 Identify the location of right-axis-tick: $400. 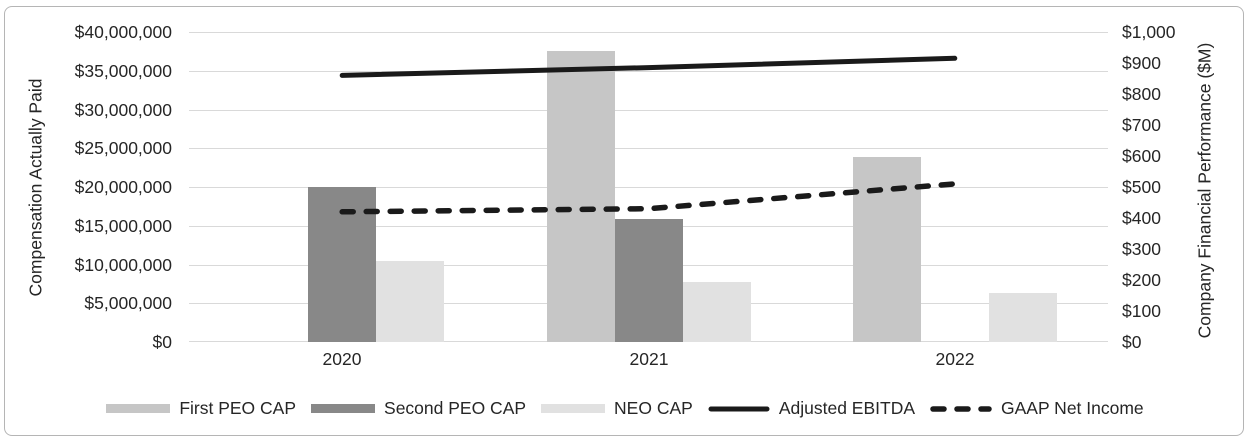
(1141, 218).